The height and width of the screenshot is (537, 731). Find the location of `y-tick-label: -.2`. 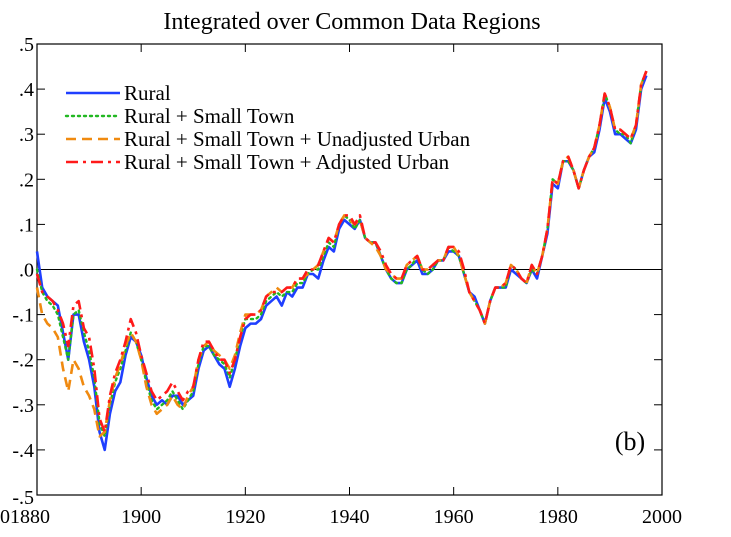

y-tick-label: -.2 is located at coordinates (23, 361).